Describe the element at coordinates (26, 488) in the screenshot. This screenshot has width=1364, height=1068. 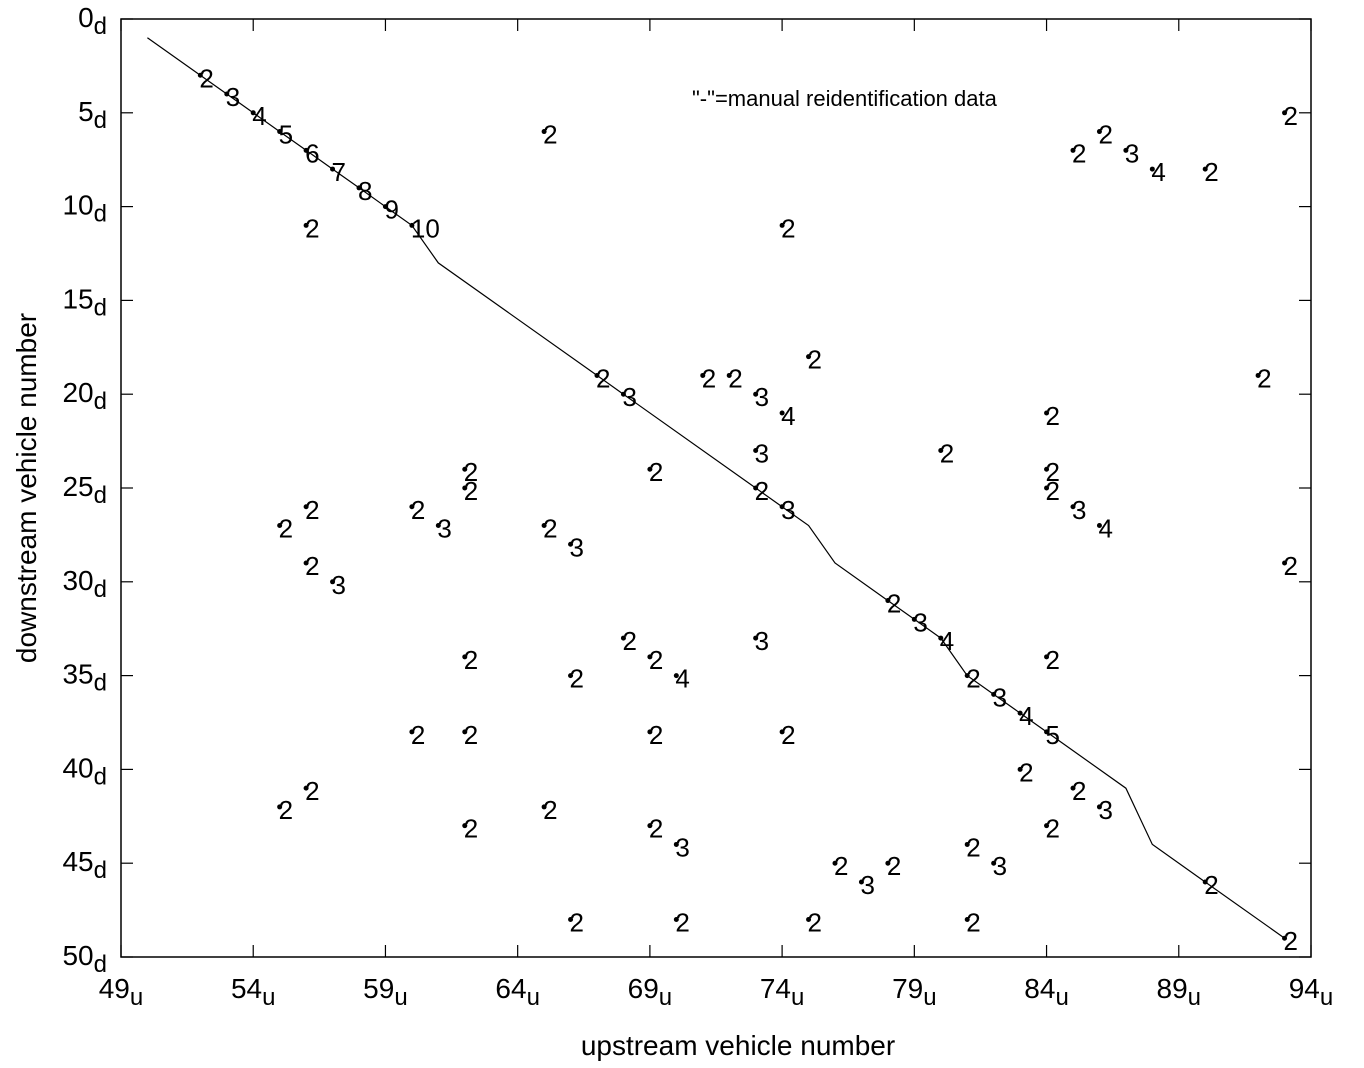
I see `y-axis-label: downstream vehicle number` at that location.